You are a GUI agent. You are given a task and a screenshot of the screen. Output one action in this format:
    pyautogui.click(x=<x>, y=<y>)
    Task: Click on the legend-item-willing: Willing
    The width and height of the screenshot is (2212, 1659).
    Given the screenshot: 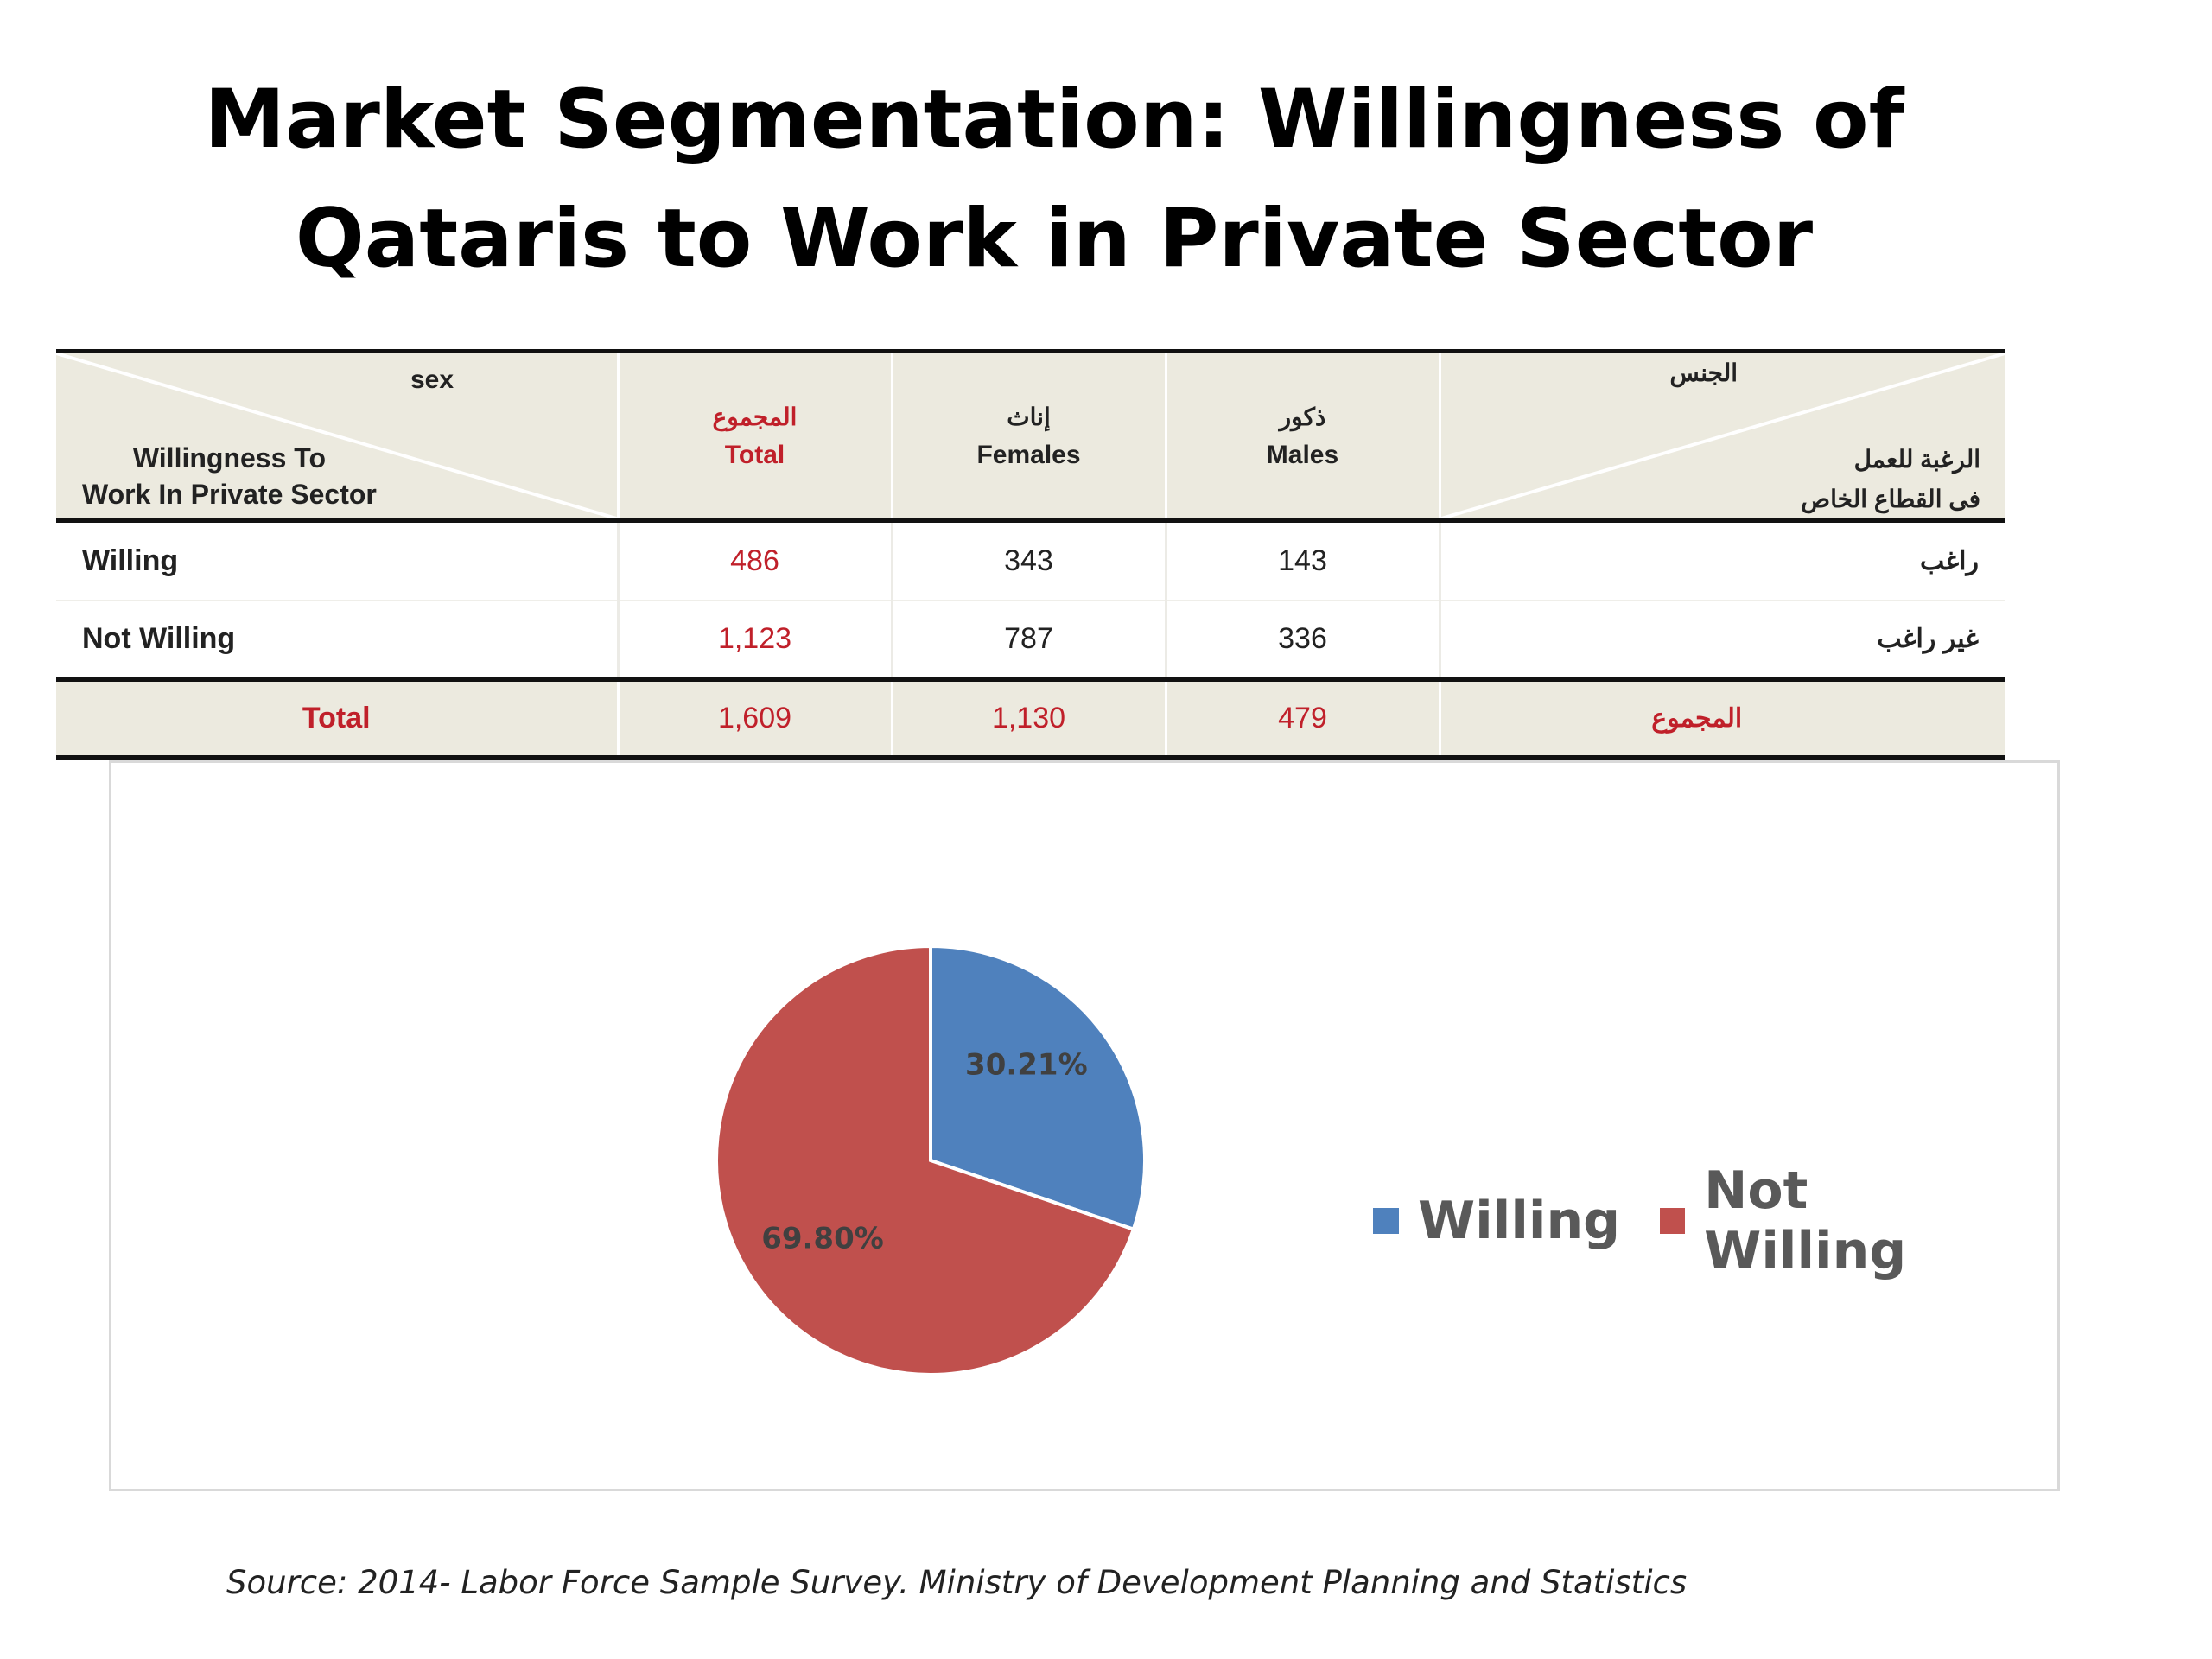 What is the action you would take?
    pyautogui.click(x=1496, y=1221)
    